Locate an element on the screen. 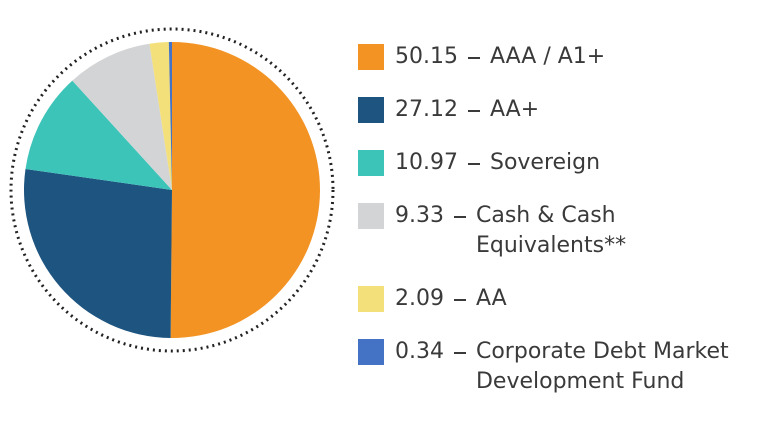  legend-entry: 50.15 AAA / A1+ is located at coordinates (564, 57).